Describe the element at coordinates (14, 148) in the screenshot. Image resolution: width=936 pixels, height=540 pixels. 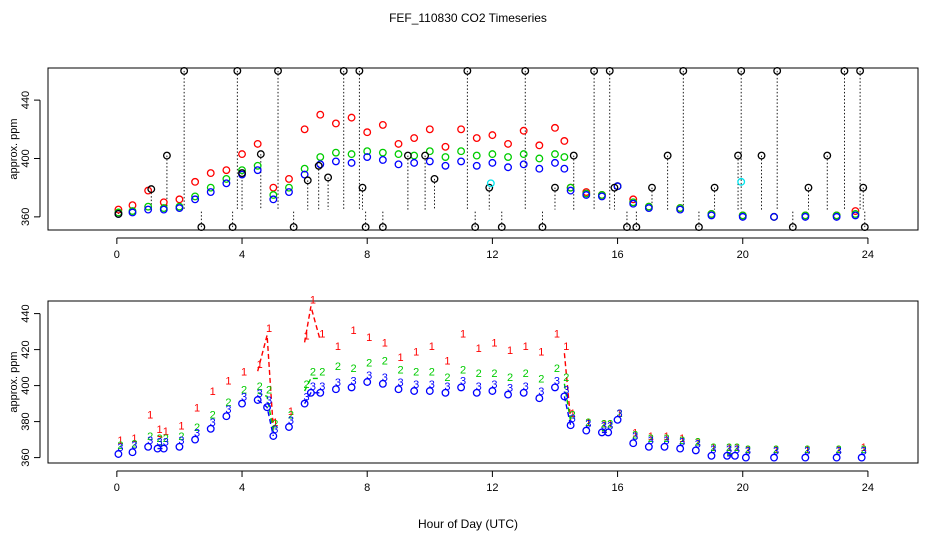
I see `top-y-axis-label: approx. ppm` at that location.